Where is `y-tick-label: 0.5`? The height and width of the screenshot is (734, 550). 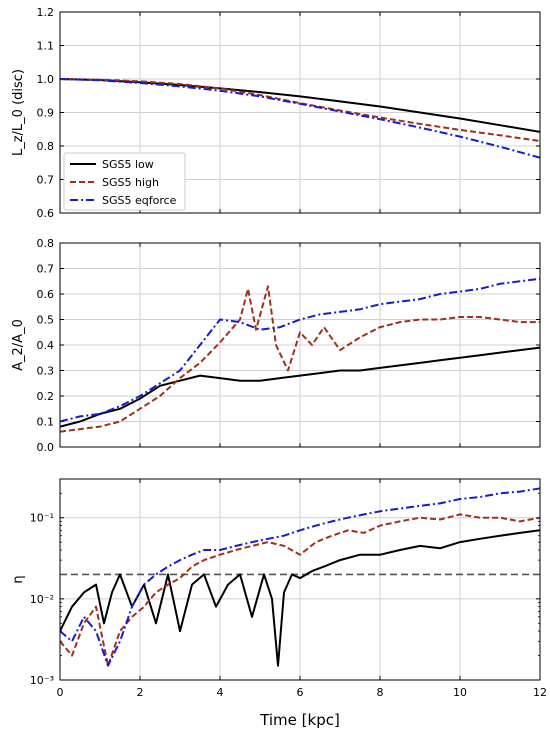
y-tick-label: 0.5 is located at coordinates (46, 320).